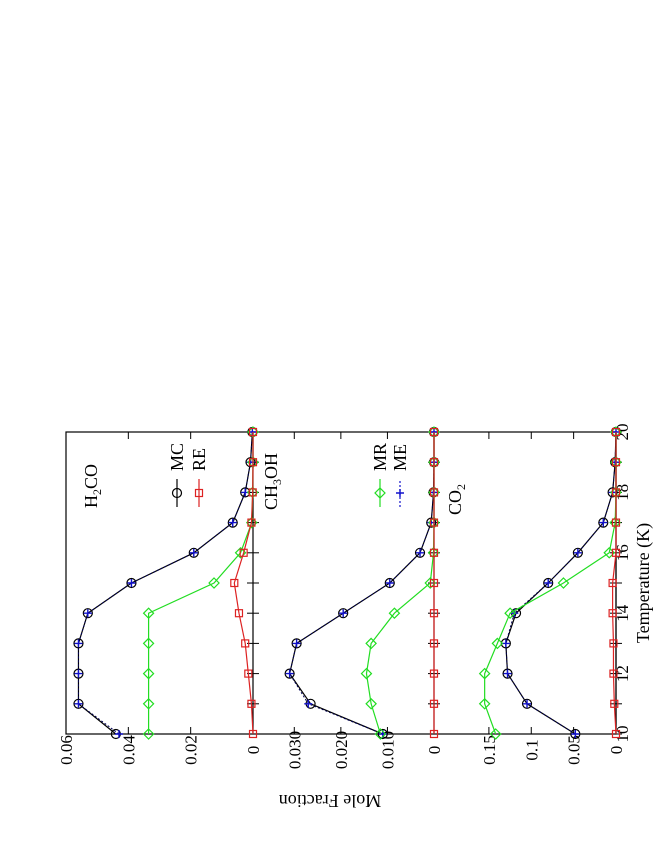  What do you see at coordinates (574, 750) in the screenshot?
I see `y-tick-label: 0.05` at bounding box center [574, 750].